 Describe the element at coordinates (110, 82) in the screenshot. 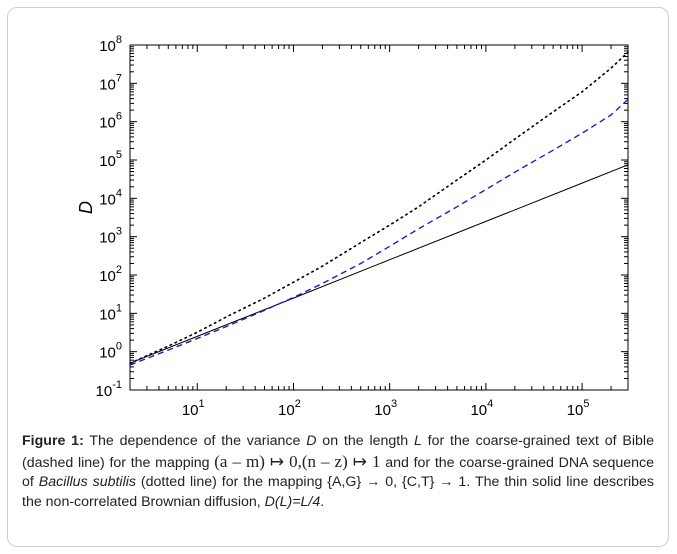

I see `y-tick-label: 10⁷` at that location.